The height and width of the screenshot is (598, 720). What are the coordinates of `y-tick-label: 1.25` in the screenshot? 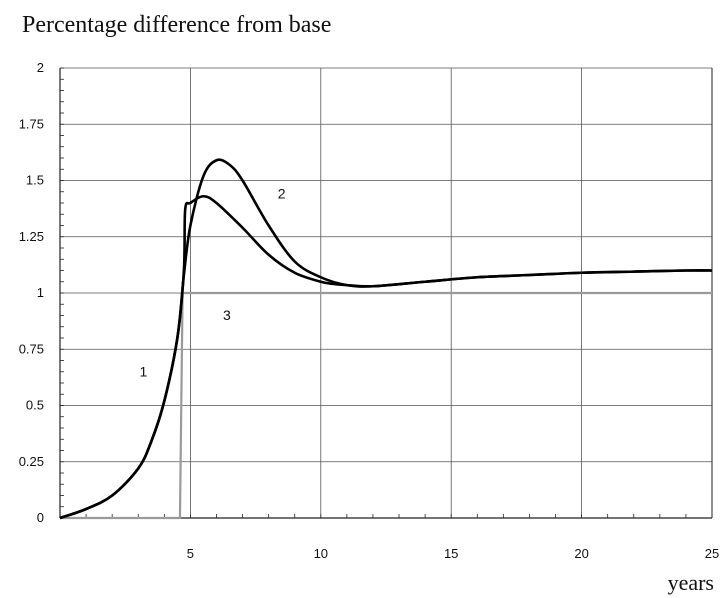 It's located at (31, 236).